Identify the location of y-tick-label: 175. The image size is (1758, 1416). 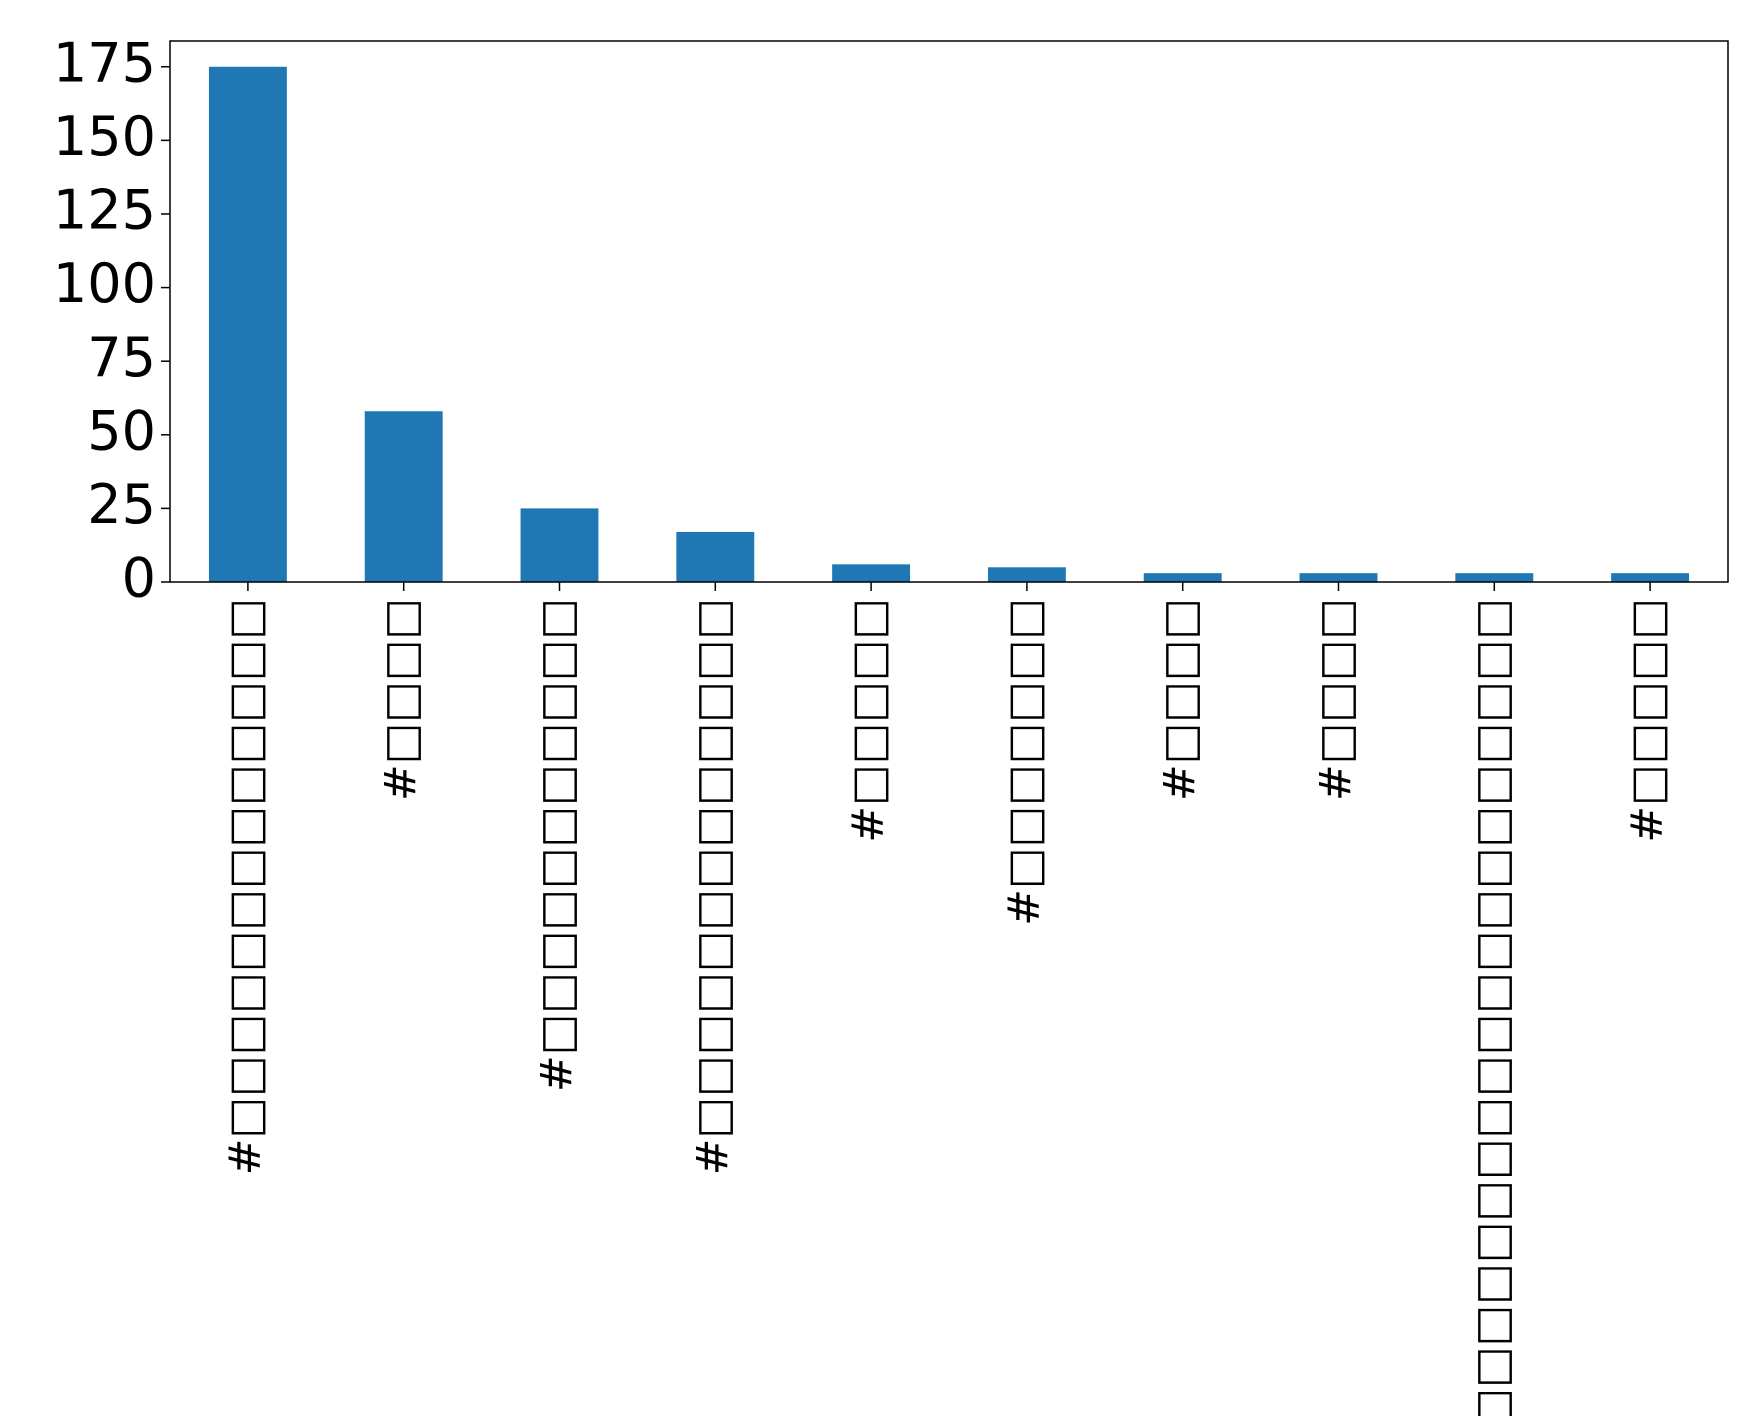
(104, 62).